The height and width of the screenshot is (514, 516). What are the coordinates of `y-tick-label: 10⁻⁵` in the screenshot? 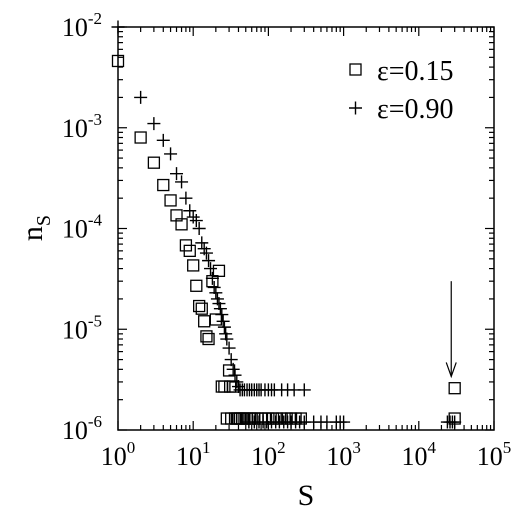 It's located at (82, 327).